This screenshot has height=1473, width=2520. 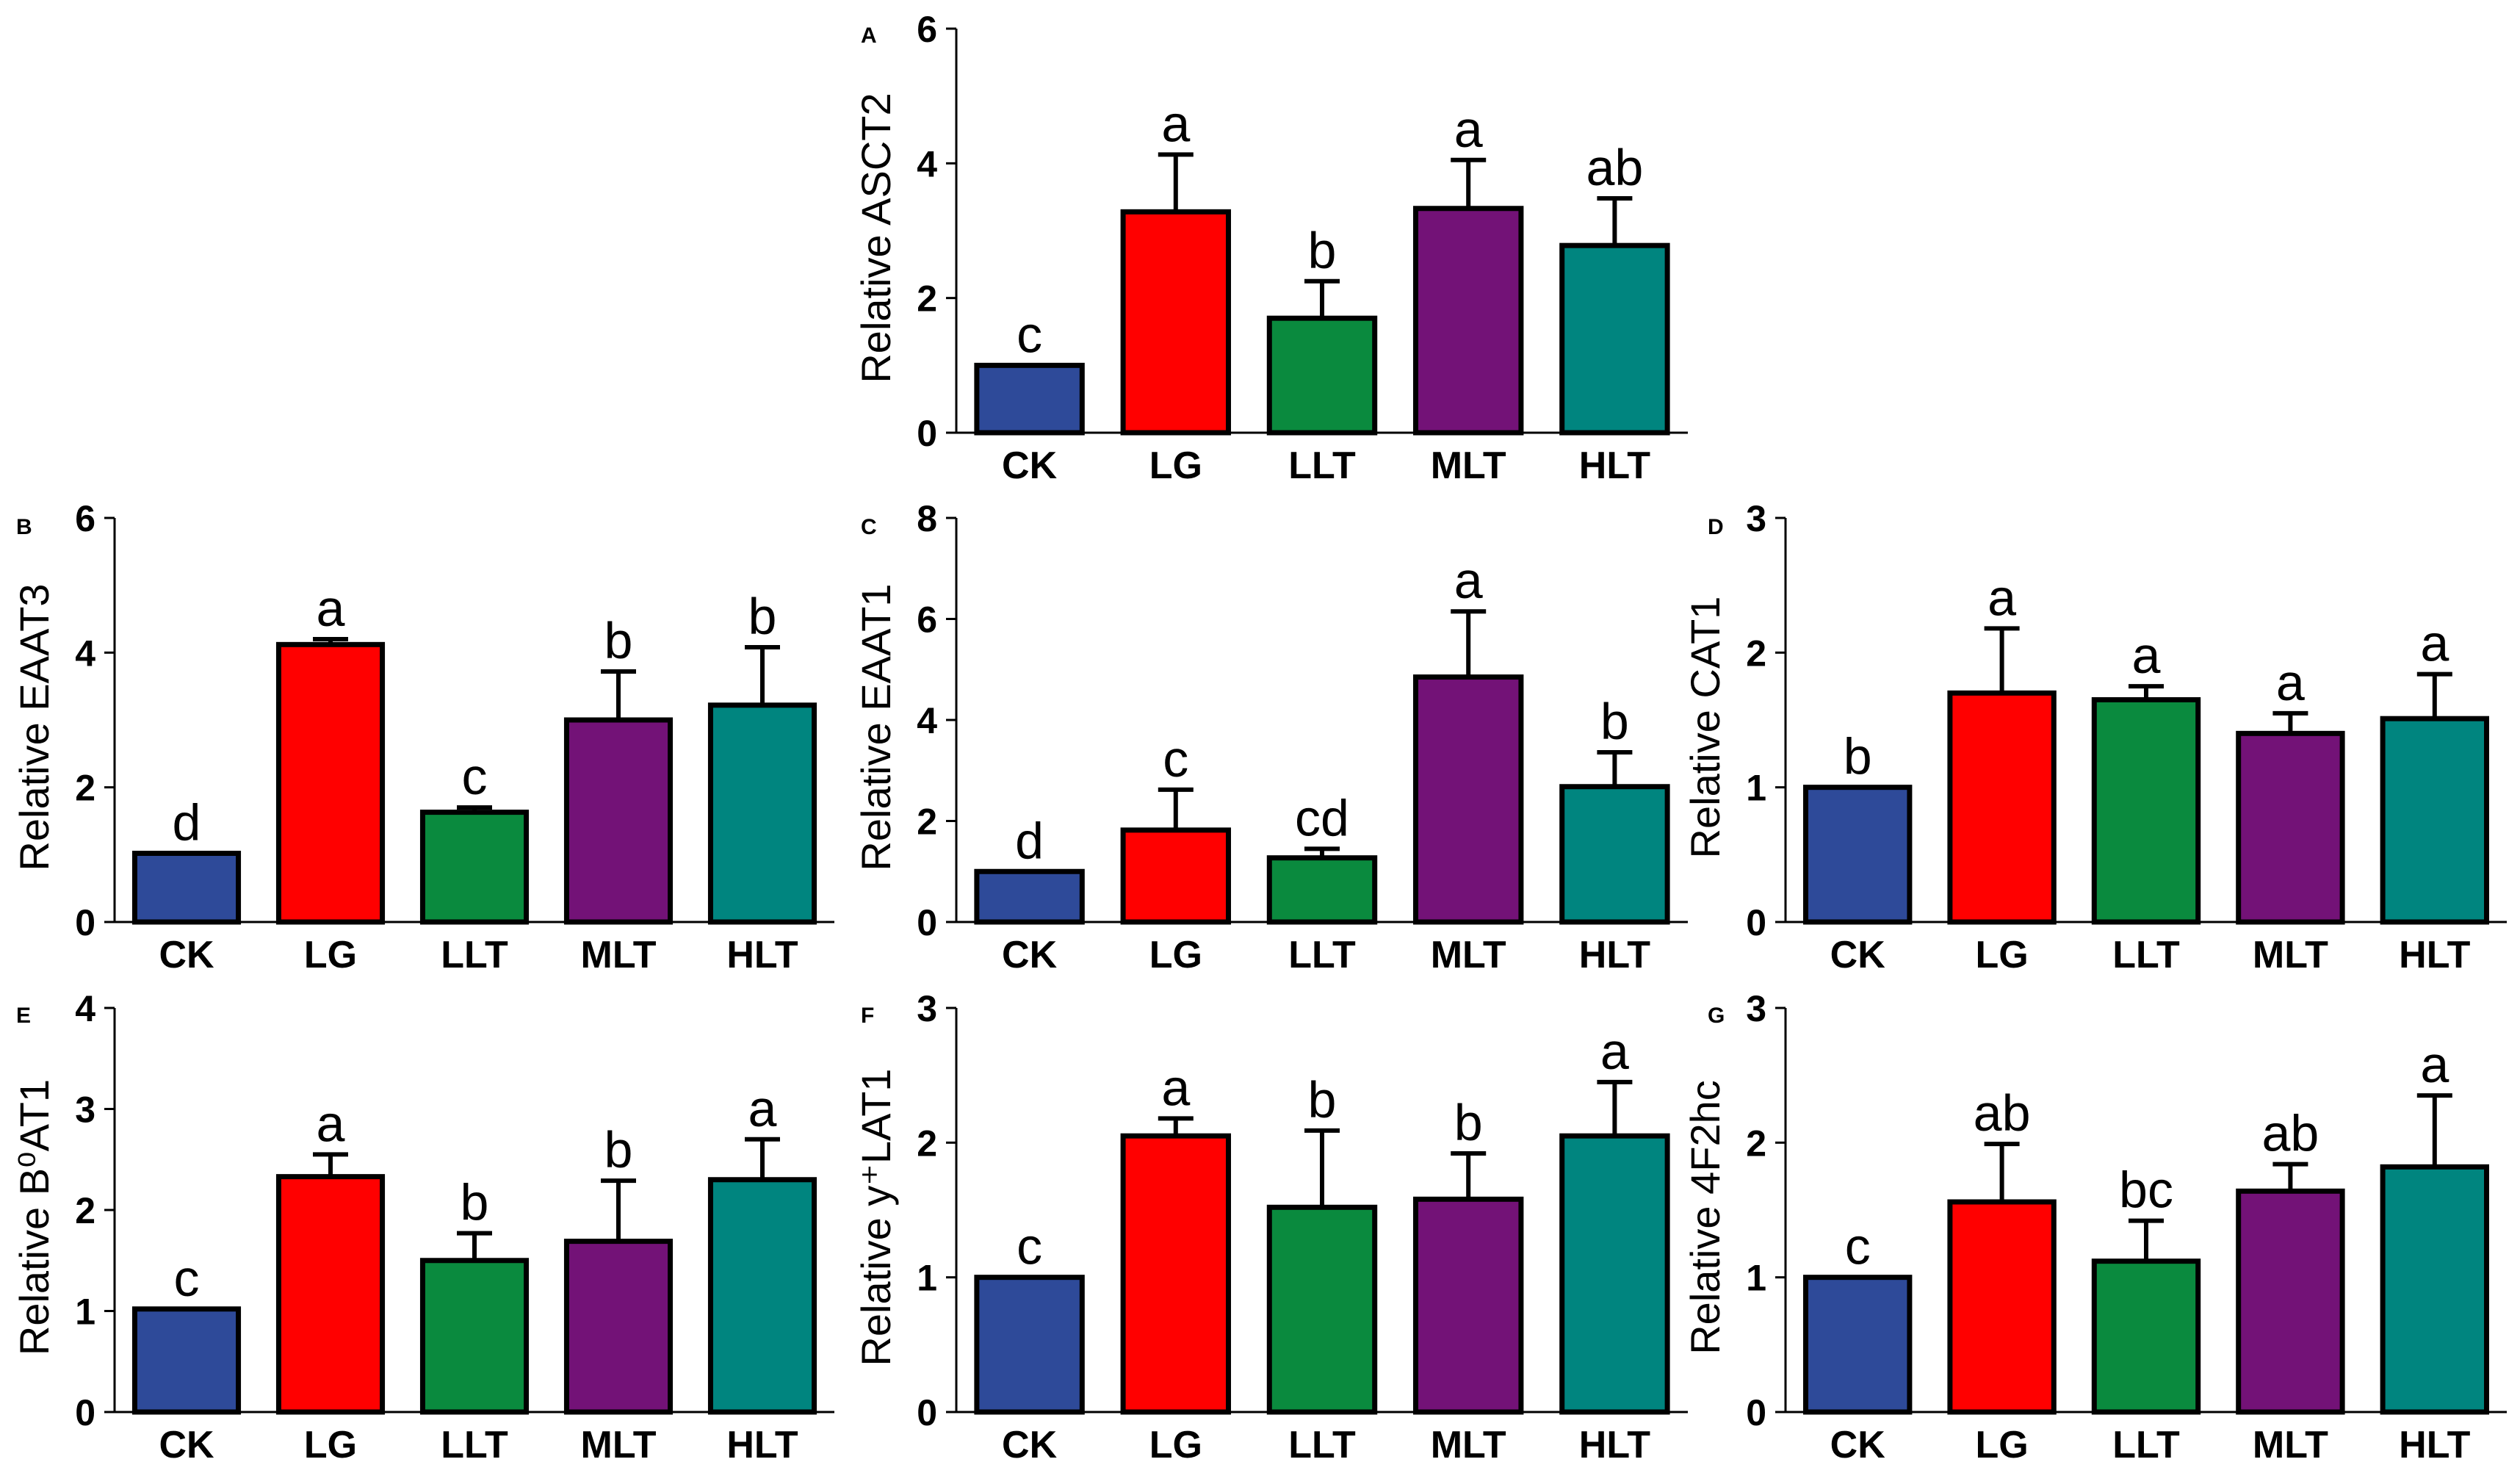 I want to click on y-axis-title: Relative 4F2hc, so click(x=1705, y=1218).